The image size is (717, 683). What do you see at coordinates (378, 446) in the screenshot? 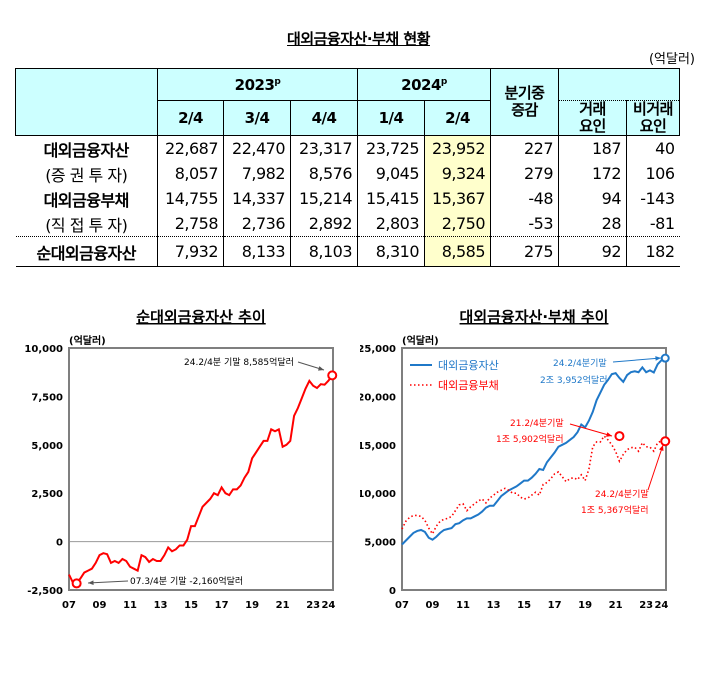
I see `y-tick-label: 15,000` at bounding box center [378, 446].